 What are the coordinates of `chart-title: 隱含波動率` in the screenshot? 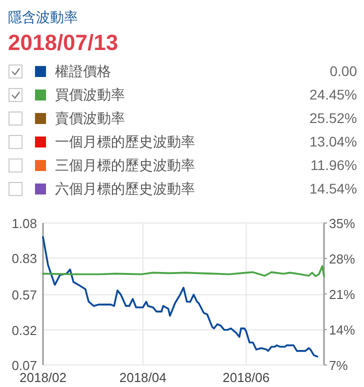 It's located at (43, 17).